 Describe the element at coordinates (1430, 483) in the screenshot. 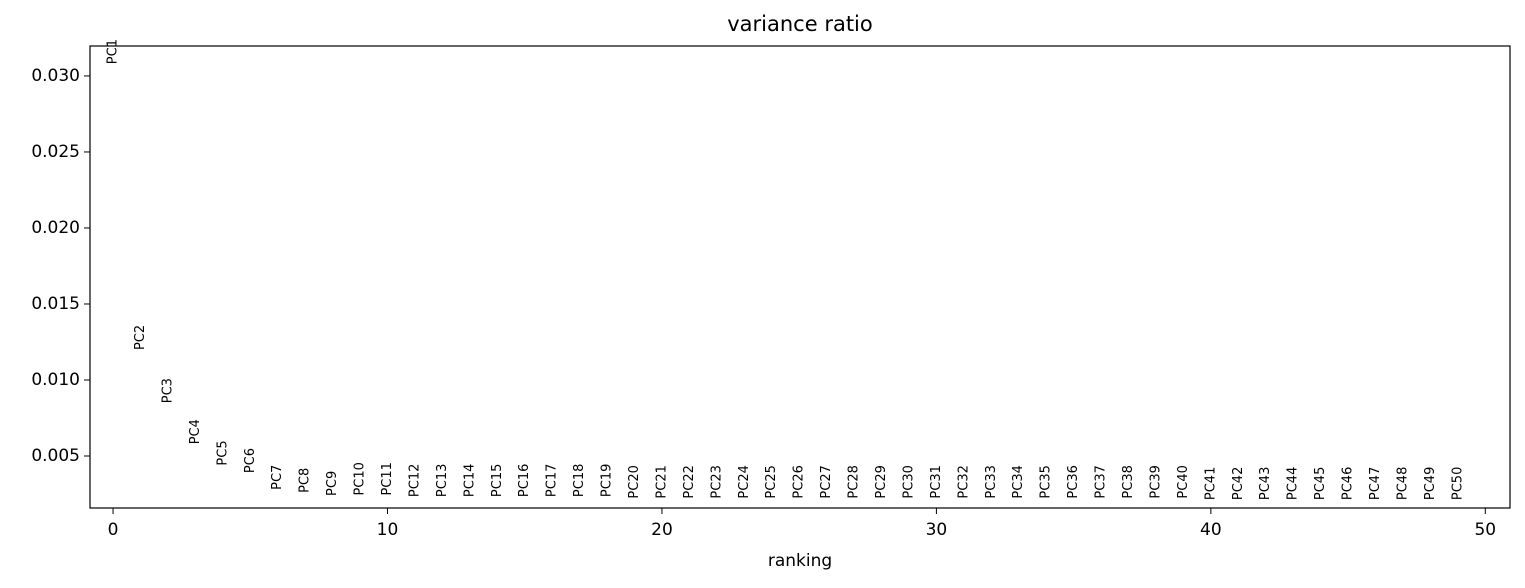

I see `pc-label: PC49` at that location.